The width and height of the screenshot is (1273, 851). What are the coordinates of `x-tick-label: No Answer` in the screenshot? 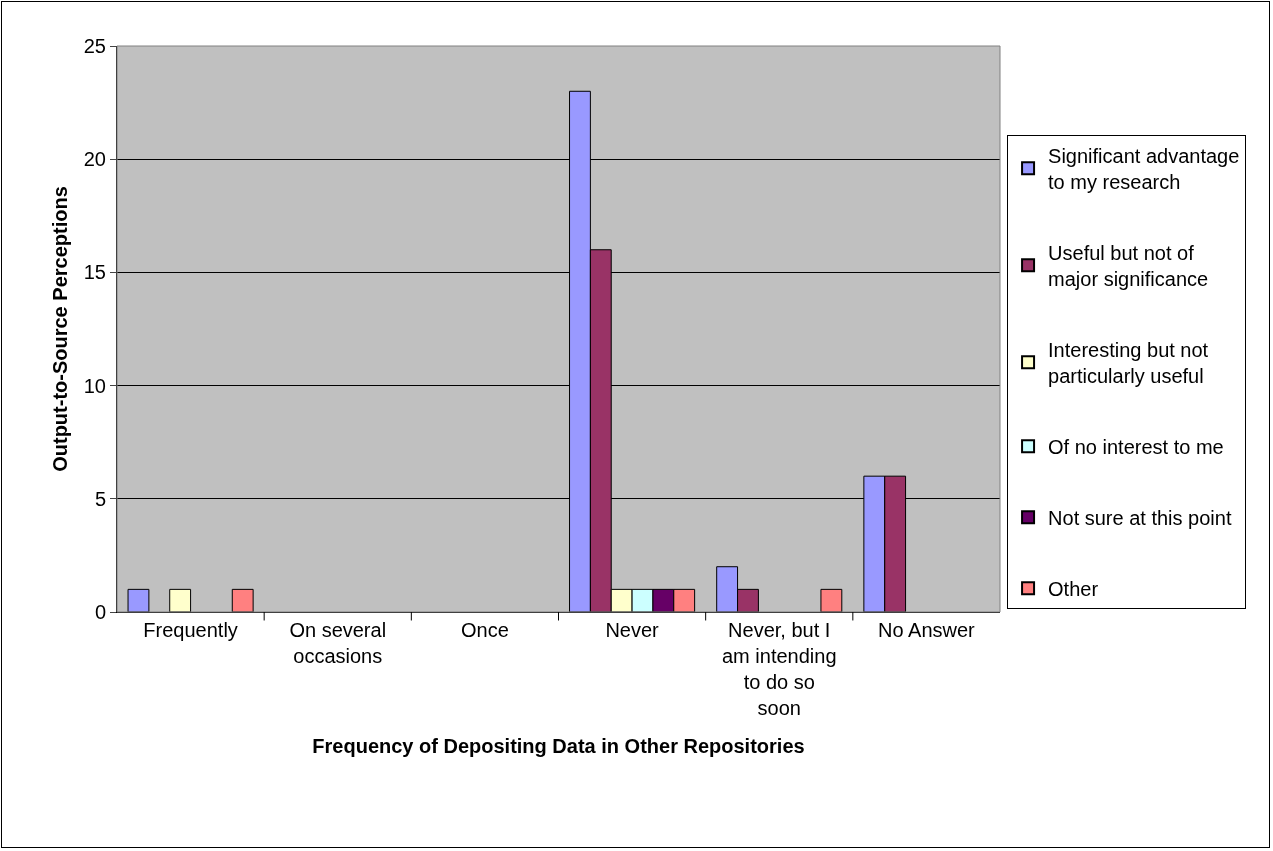 It's located at (927, 630).